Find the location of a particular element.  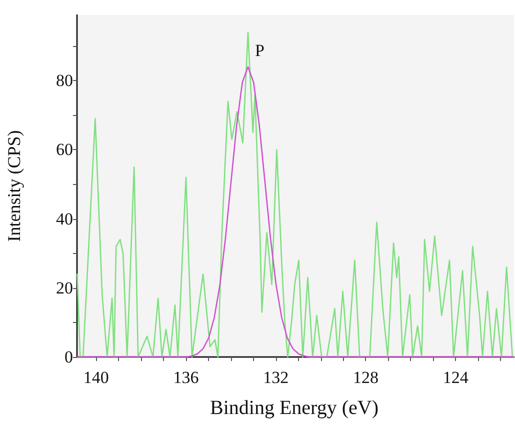

y-axis-title: Intensity (CPS) is located at coordinates (14, 186).